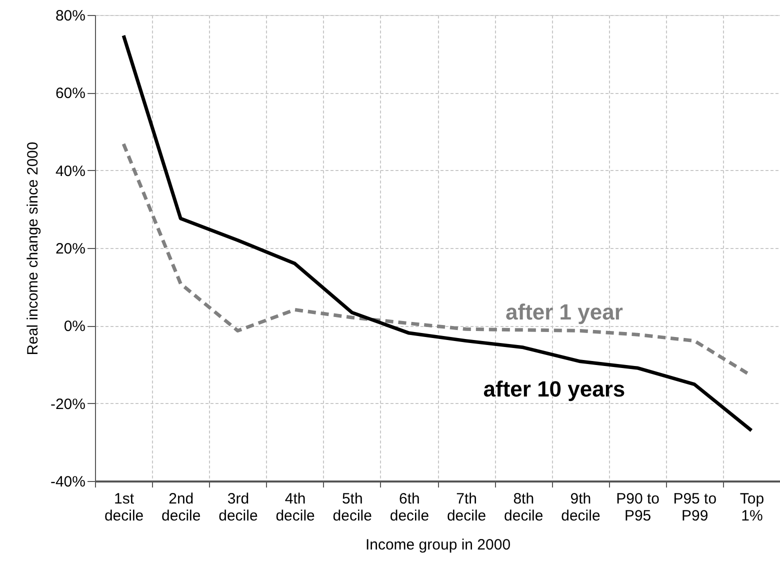  Describe the element at coordinates (352, 507) in the screenshot. I see `x-tick-label: 5th decile` at that location.